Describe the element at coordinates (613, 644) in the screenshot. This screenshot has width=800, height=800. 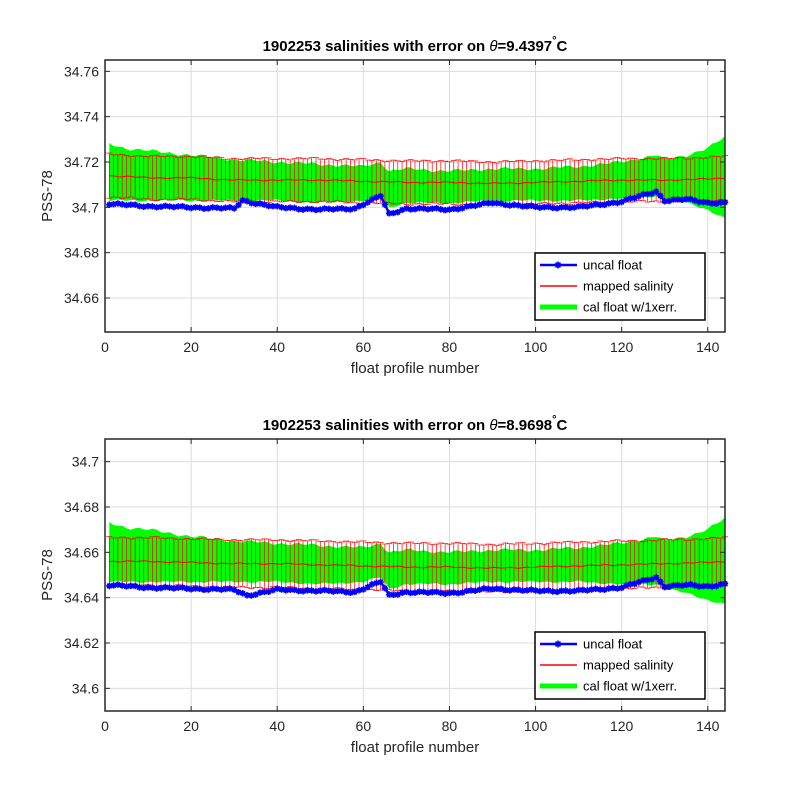
I see `legend-label: uncal float` at that location.